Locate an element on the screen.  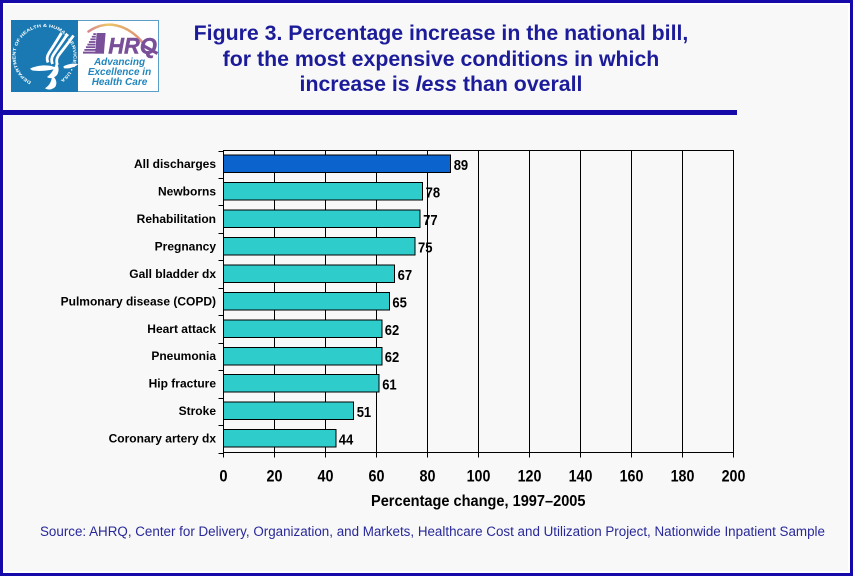
svg-text: Gall bladder dx is located at coordinates (172, 274).